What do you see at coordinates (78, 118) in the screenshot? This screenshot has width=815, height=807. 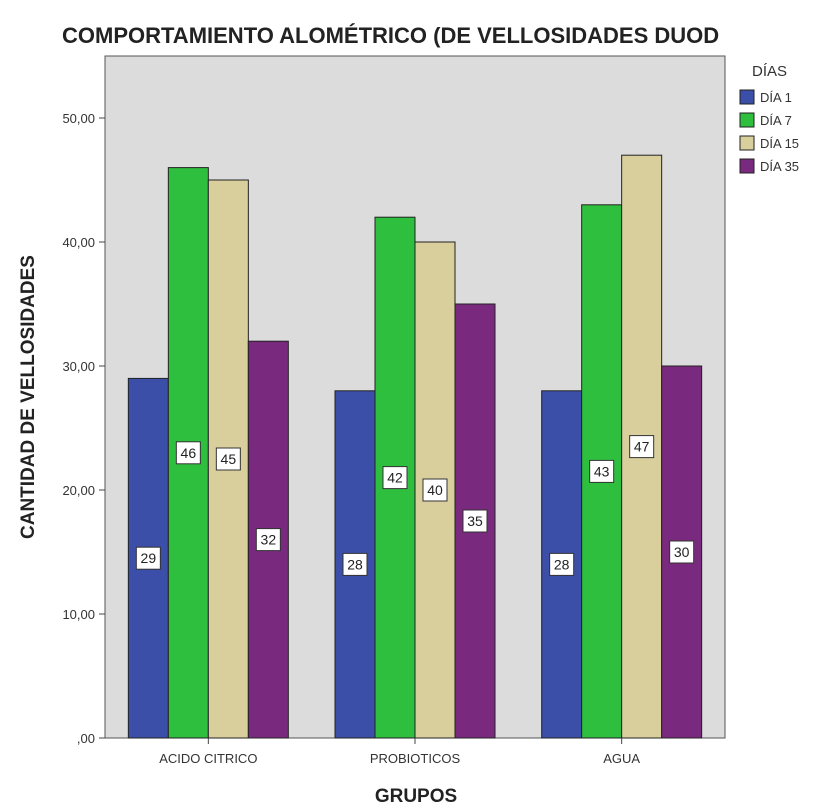 I see `y-tick-label: 50,00` at bounding box center [78, 118].